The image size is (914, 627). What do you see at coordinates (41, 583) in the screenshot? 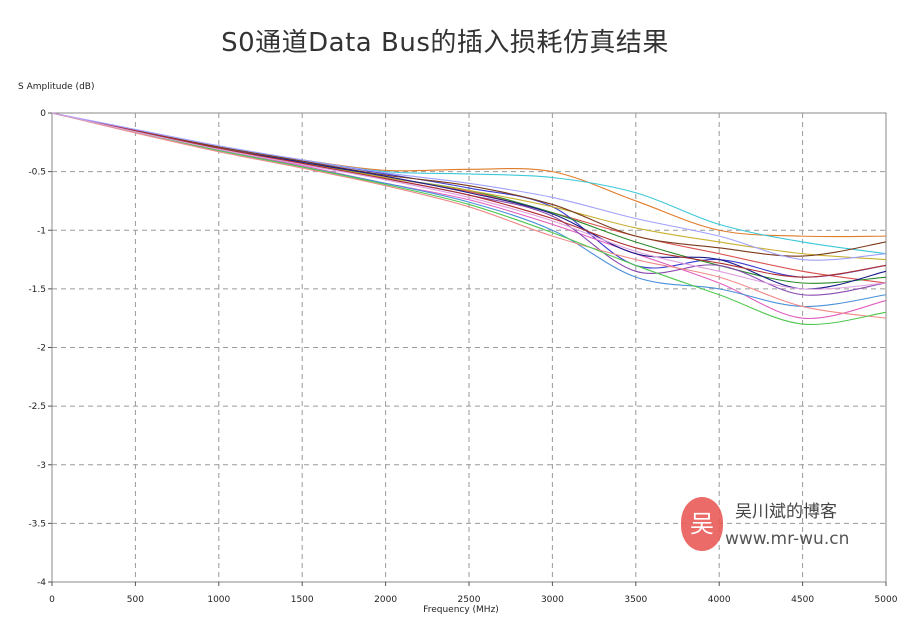
I see `y-tick-label: -4` at bounding box center [41, 583].